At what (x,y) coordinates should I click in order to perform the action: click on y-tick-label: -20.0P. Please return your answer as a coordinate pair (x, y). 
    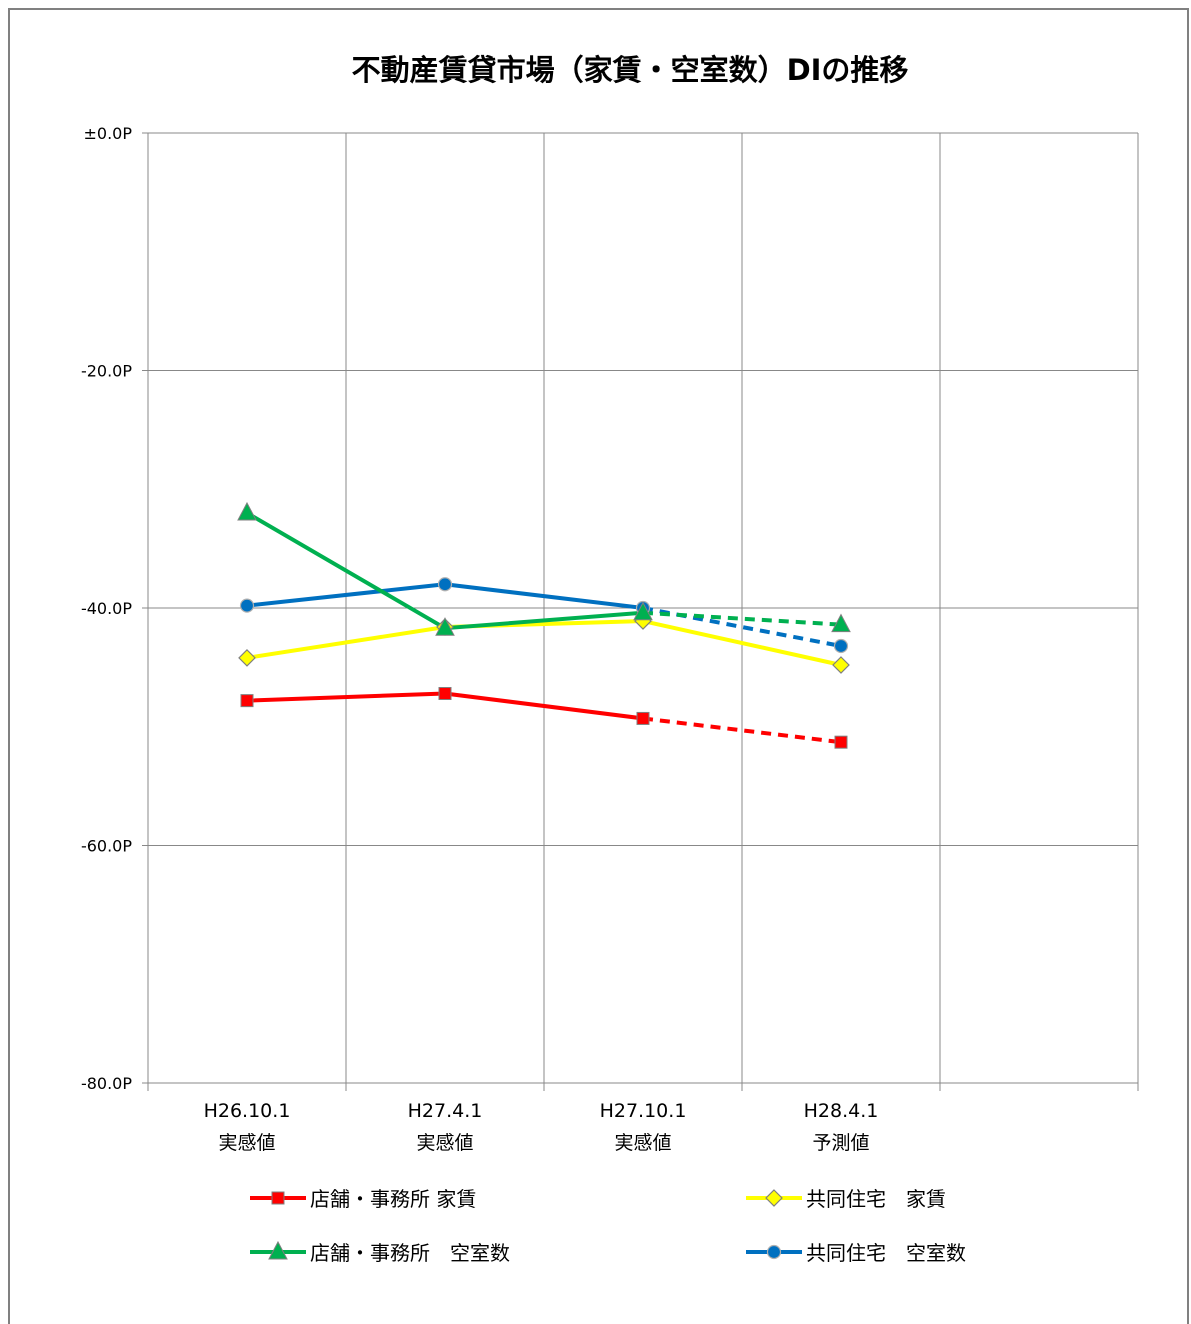
    Looking at the image, I should click on (106, 371).